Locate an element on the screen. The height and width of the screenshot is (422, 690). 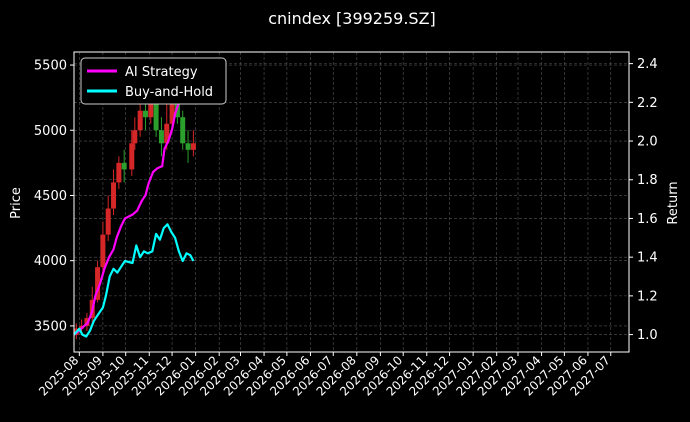
y-tick-label-right: 1.6 is located at coordinates (647, 219).